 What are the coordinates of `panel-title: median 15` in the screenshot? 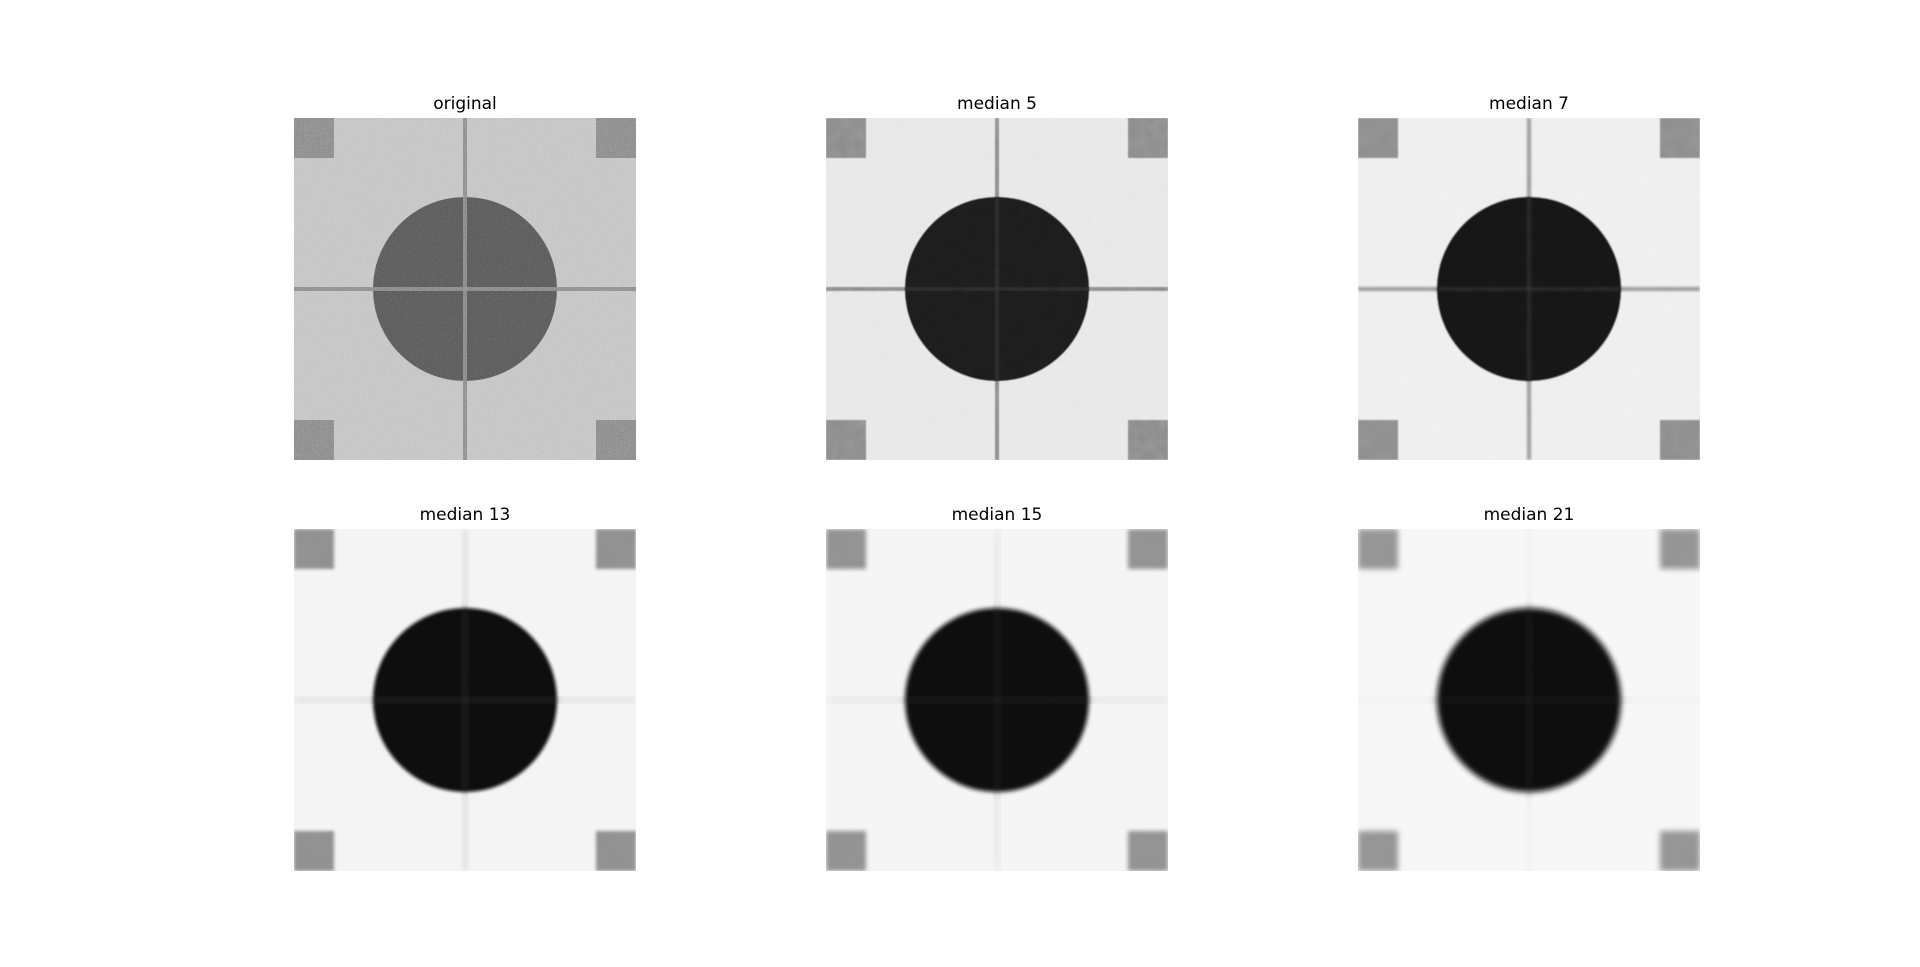 It's located at (997, 515).